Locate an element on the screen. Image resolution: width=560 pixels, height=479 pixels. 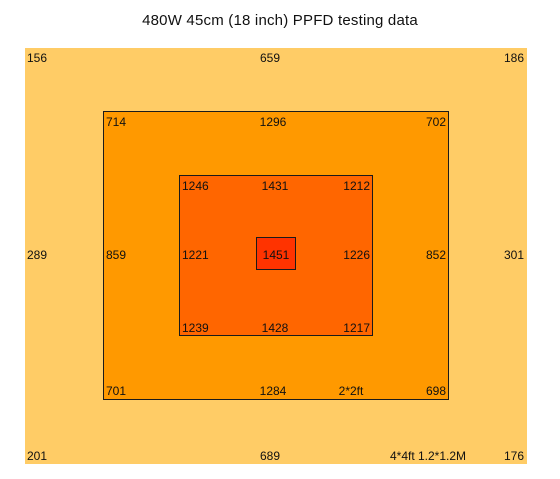
outer-mid-right-reading: 301 is located at coordinates (513, 255).